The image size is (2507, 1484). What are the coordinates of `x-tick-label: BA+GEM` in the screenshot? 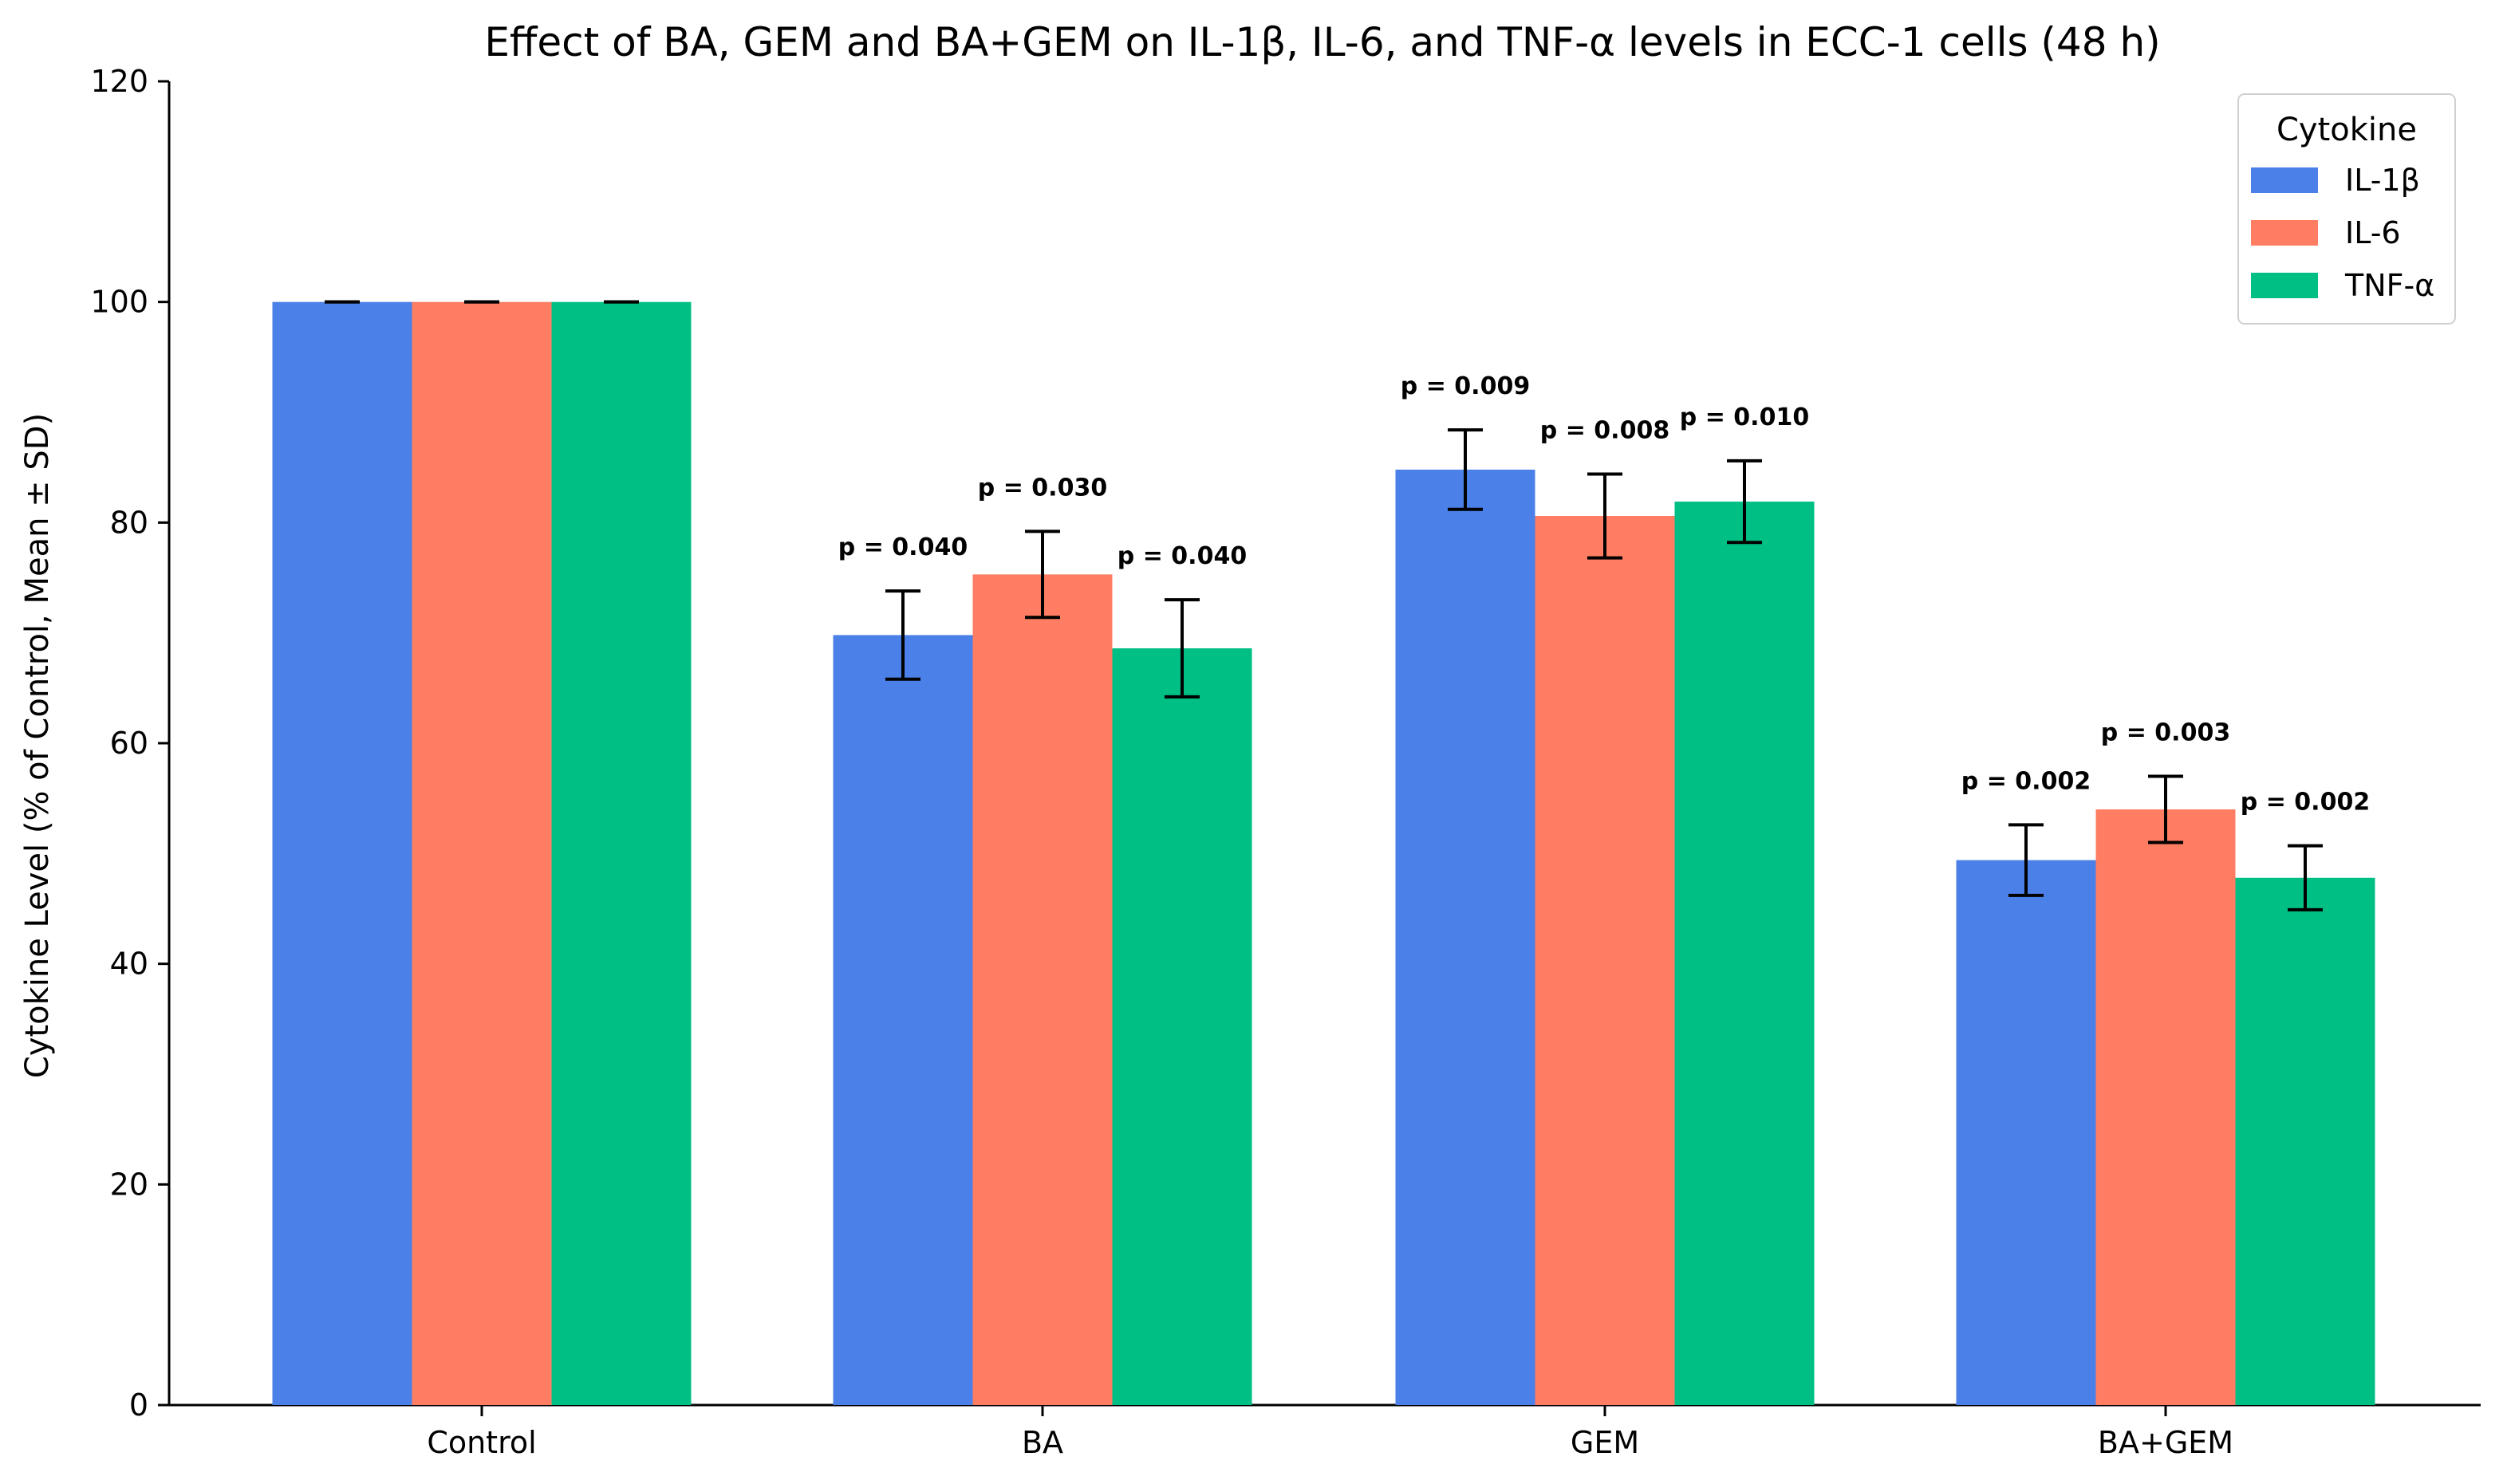 It's located at (2165, 1443).